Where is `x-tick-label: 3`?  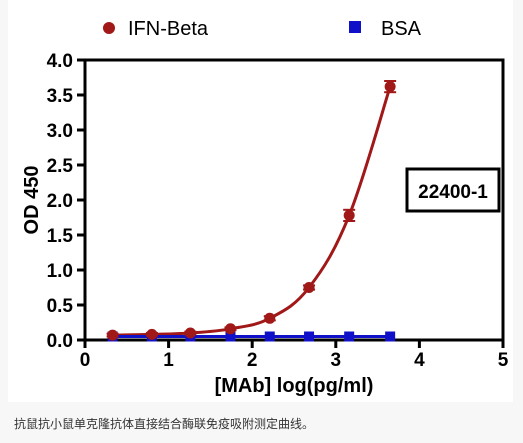 x-tick-label: 3 is located at coordinates (336, 360).